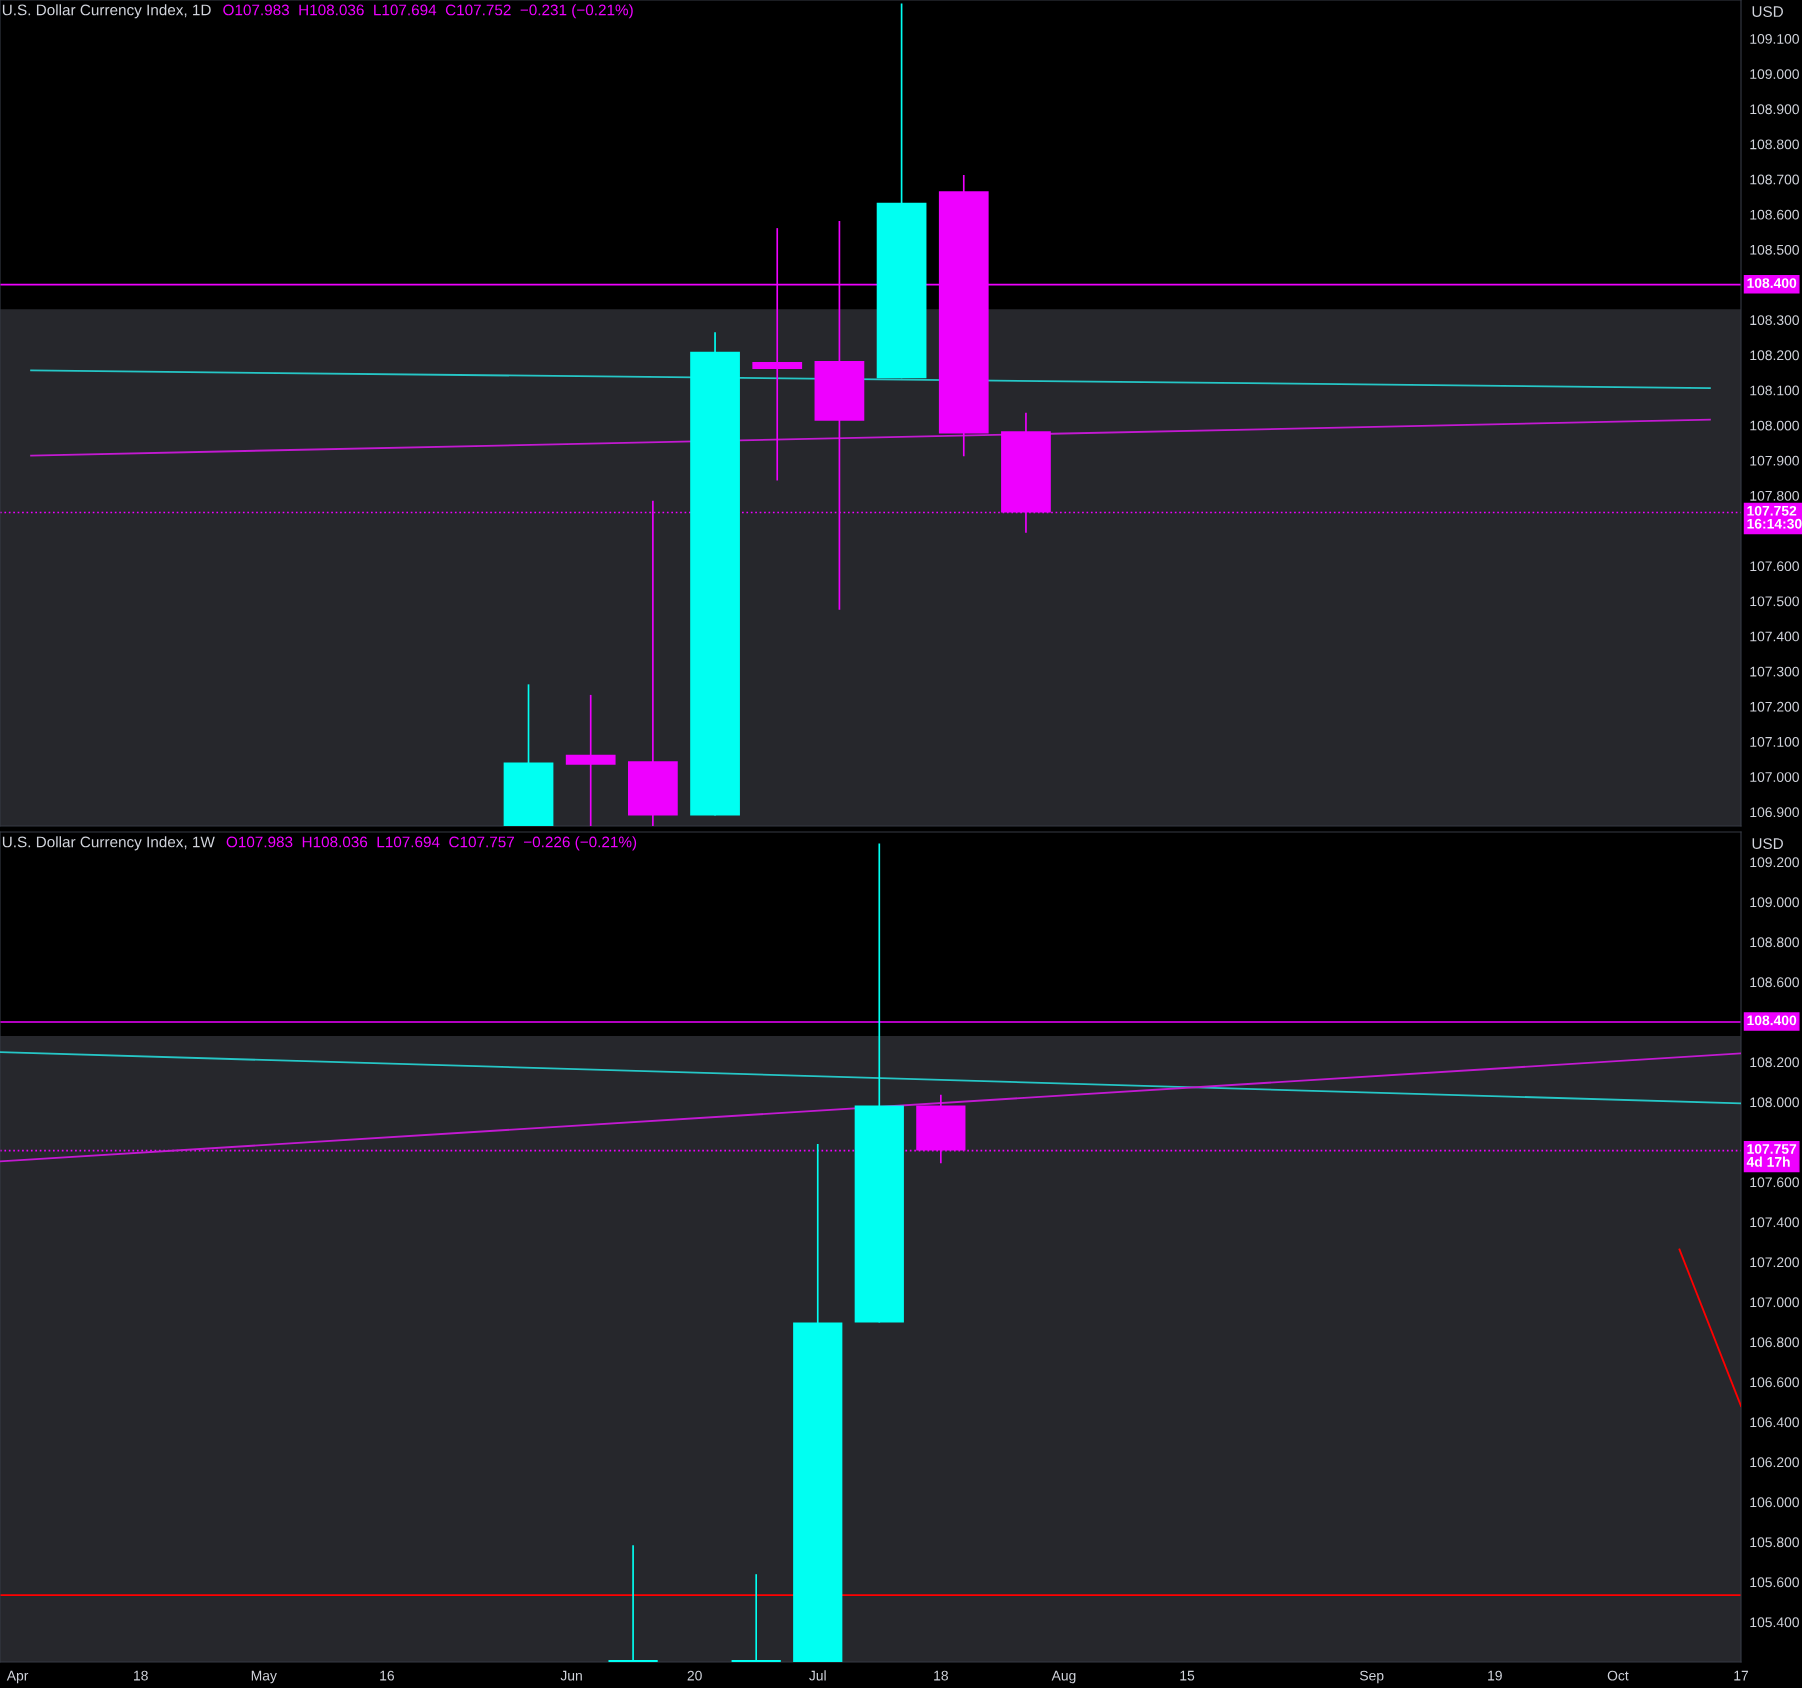  What do you see at coordinates (1771, 1155) in the screenshot?
I see `ref-line-label: 107.757 4d 17h` at bounding box center [1771, 1155].